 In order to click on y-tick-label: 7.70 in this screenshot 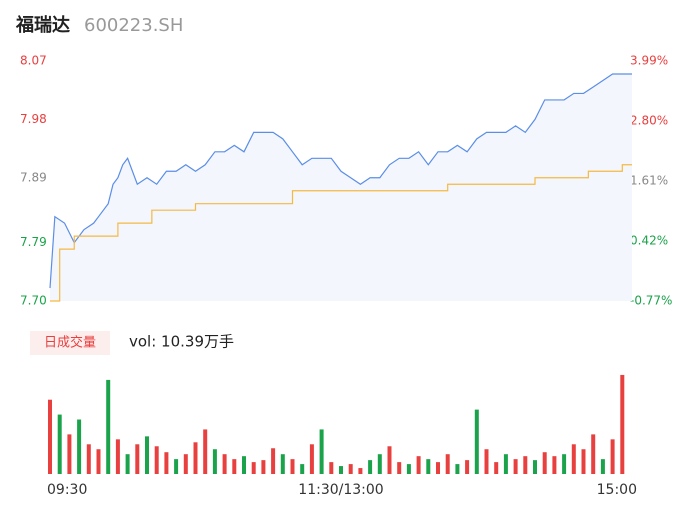, I will do `click(33, 301)`.